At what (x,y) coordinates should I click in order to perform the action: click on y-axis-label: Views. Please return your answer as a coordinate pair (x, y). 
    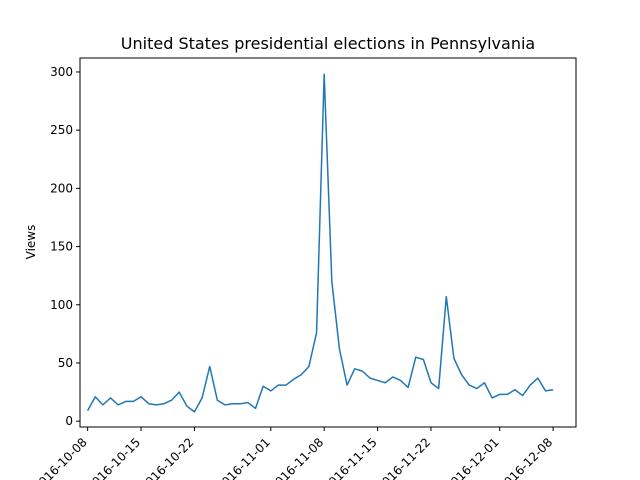
    Looking at the image, I should click on (31, 242).